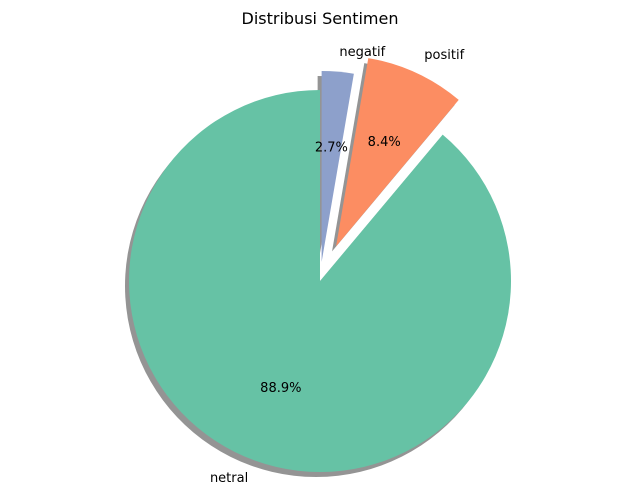 The height and width of the screenshot is (504, 640). I want to click on pie-slice-negatif, so click(337, 166).